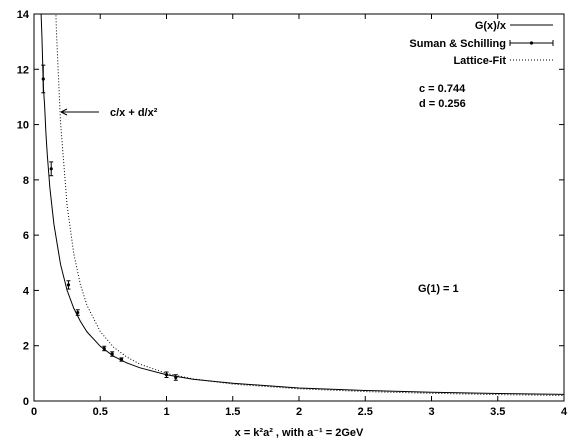 The height and width of the screenshot is (440, 569). Describe the element at coordinates (431, 412) in the screenshot. I see `x-tick-label: 3` at that location.